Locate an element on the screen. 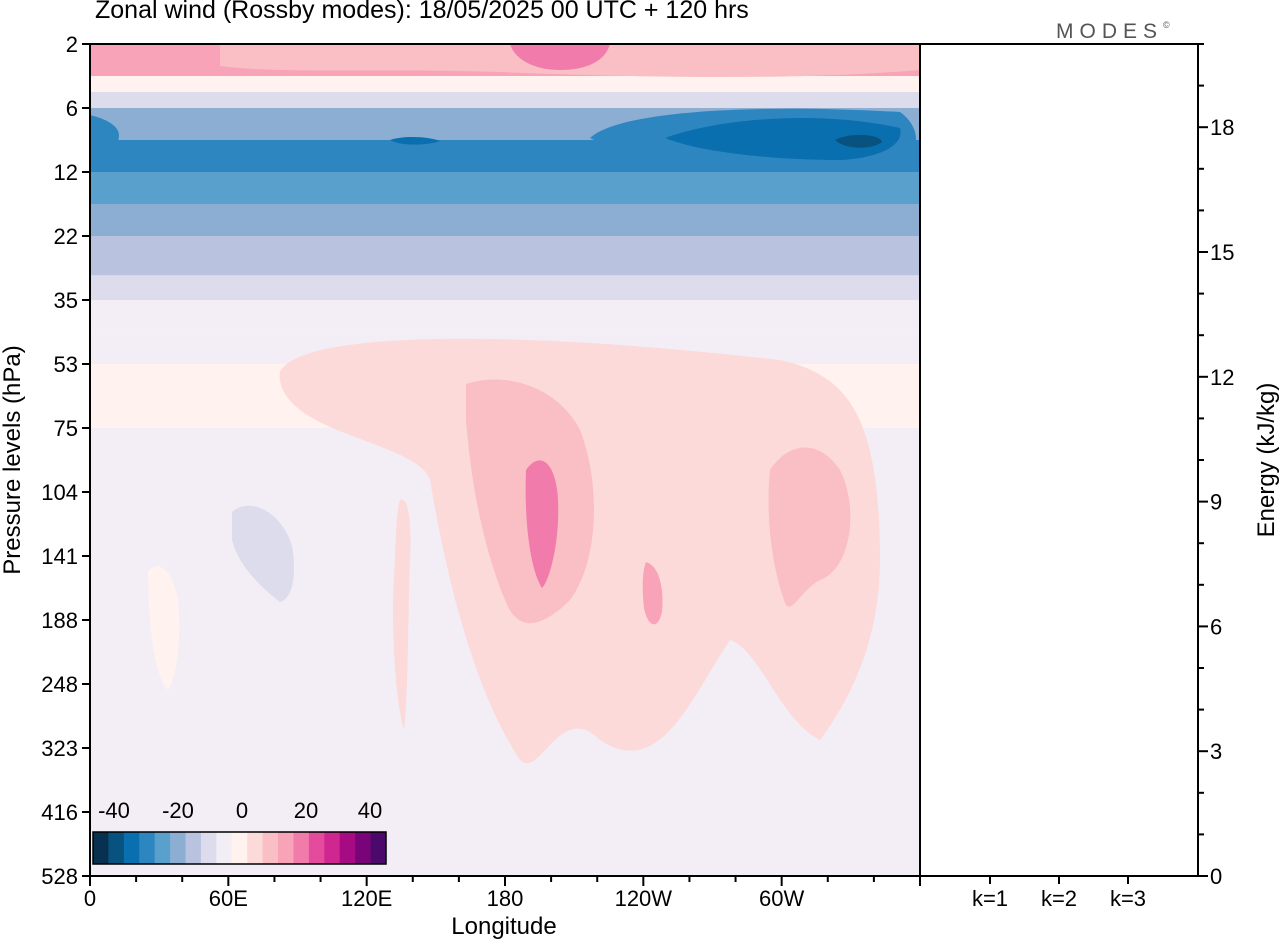  colorbar-label: 20 is located at coordinates (306, 810).